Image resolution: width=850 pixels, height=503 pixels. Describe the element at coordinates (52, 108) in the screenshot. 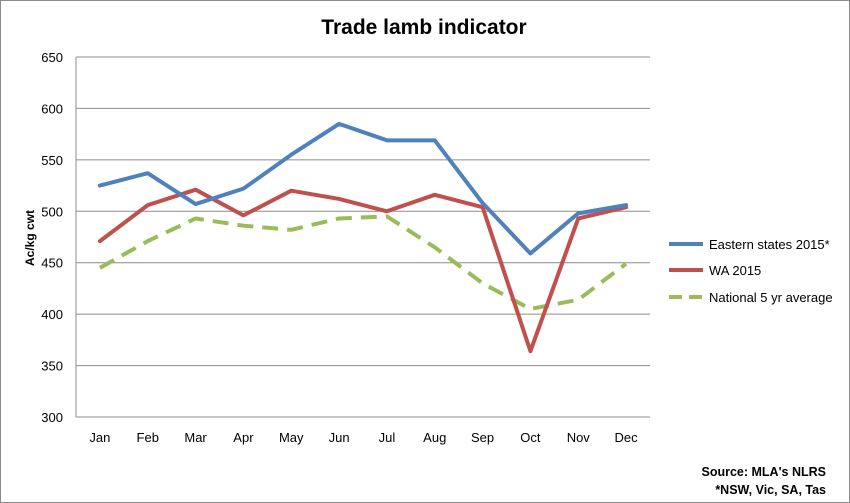

I see `y-tick-label: 600` at that location.